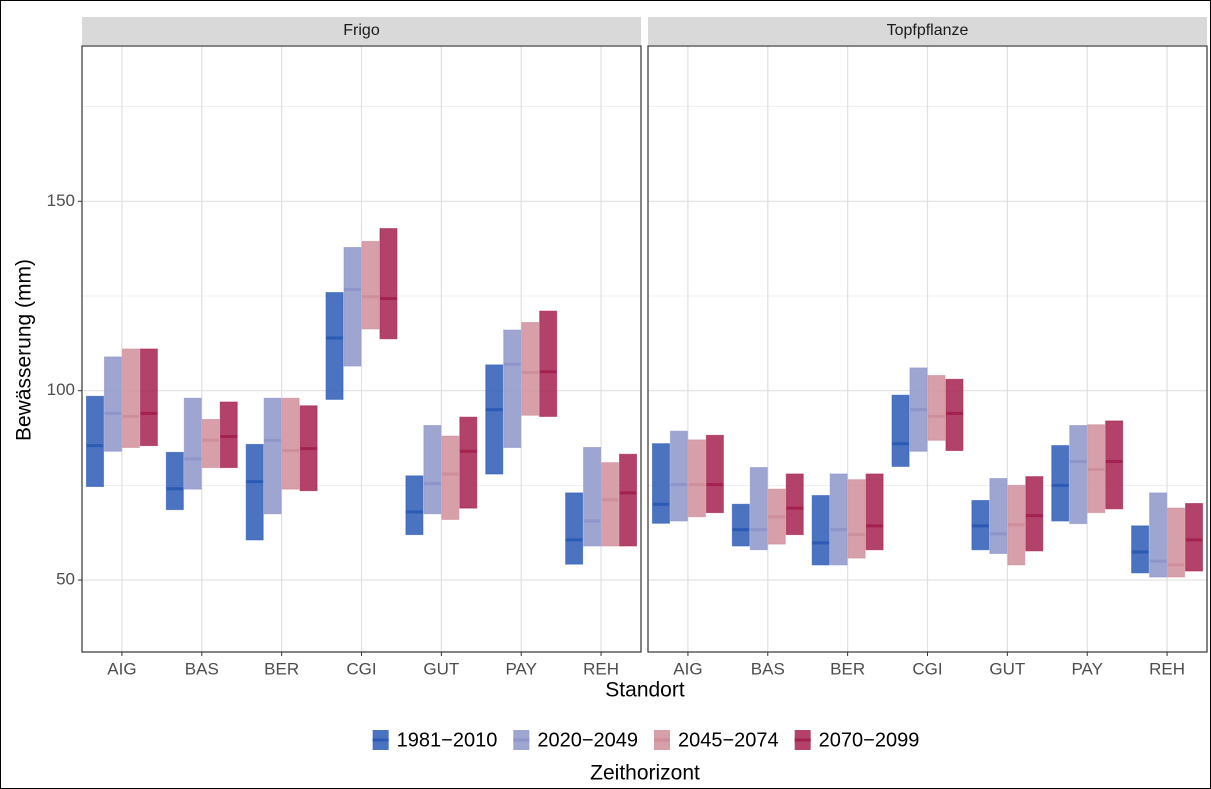 The width and height of the screenshot is (1211, 789). Describe the element at coordinates (61, 200) in the screenshot. I see `y-tick-label: 150` at that location.